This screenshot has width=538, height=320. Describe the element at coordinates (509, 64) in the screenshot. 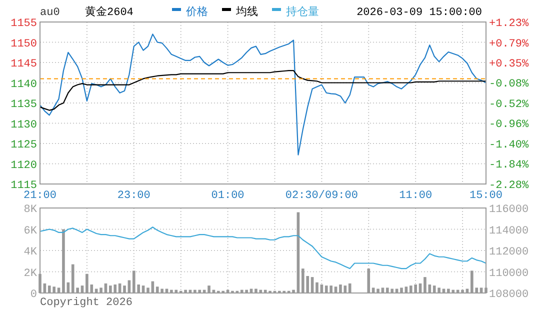

I see `y2-tick-label: +0.35%` at that location.